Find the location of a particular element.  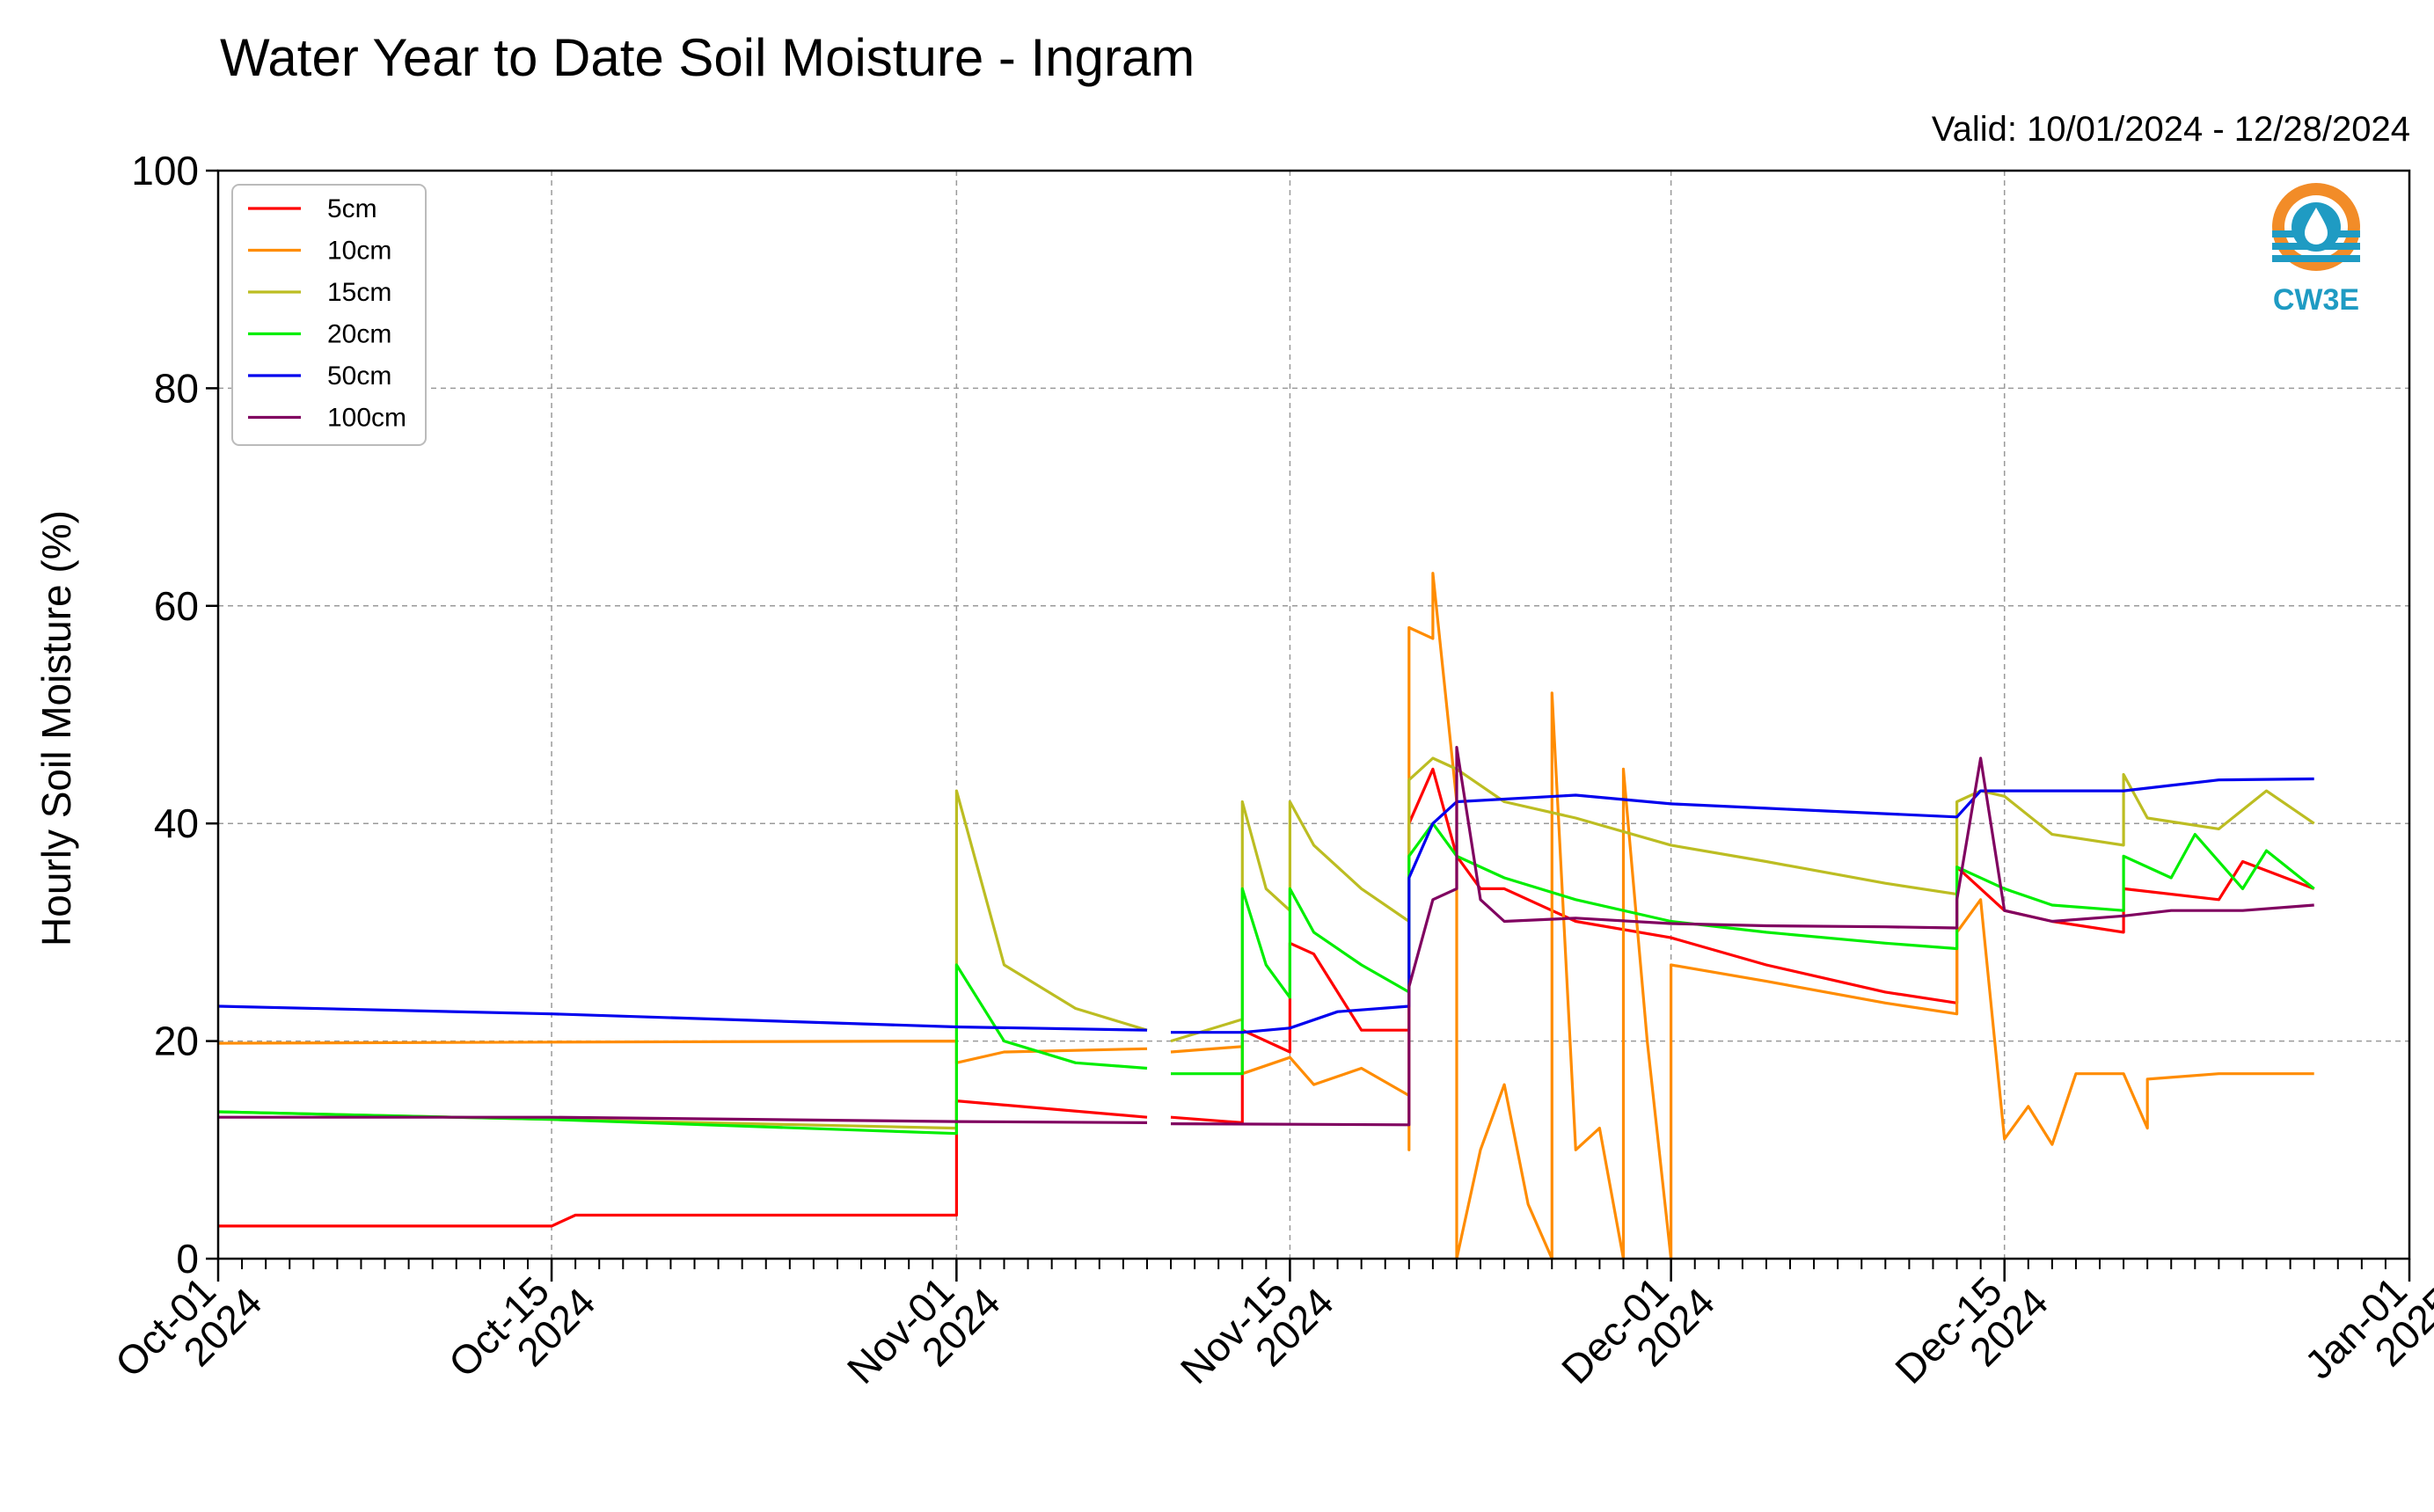

y-tick-label: 100 is located at coordinates (165, 171).